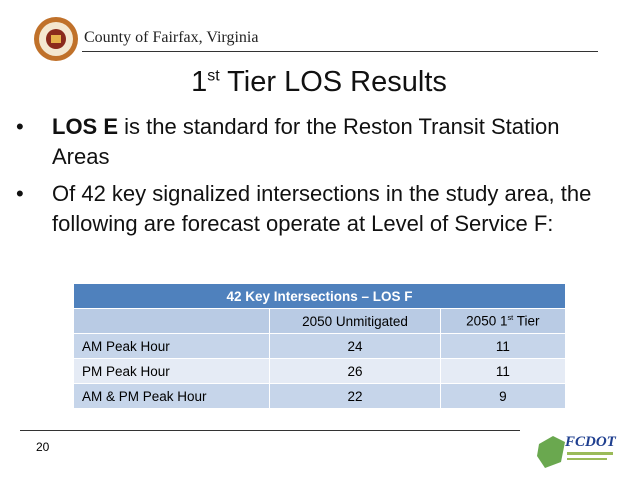 This screenshot has height=479, width=638. Describe the element at coordinates (56, 39) in the screenshot. I see `county-seal` at that location.